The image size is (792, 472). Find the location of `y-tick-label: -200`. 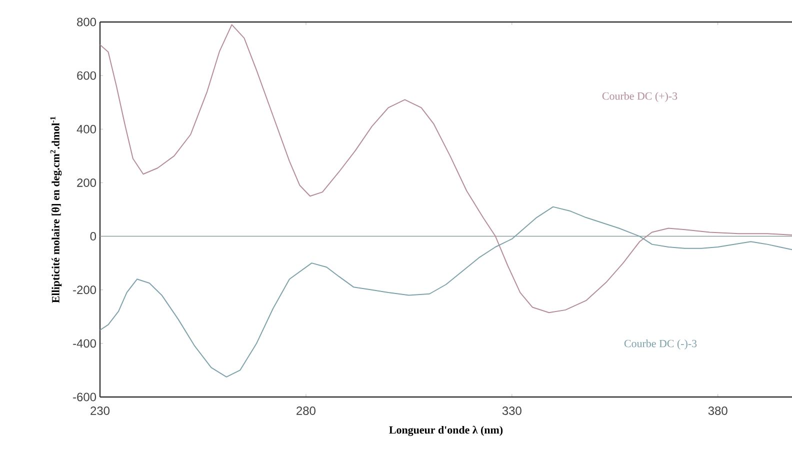

y-tick-label: -200 is located at coordinates (84, 290).